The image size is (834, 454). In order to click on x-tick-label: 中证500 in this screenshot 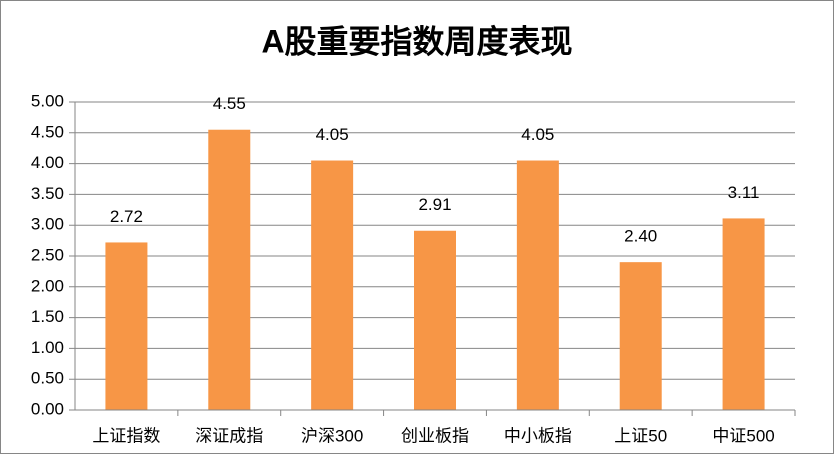, I will do `click(743, 435)`.